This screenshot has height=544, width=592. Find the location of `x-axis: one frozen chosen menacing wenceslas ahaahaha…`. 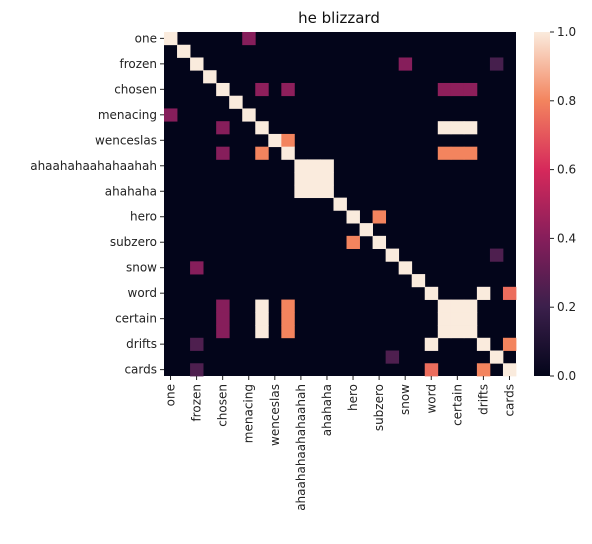

x-axis: one frozen chosen menacing wenceslas ahaahaha… is located at coordinates (340, 443).